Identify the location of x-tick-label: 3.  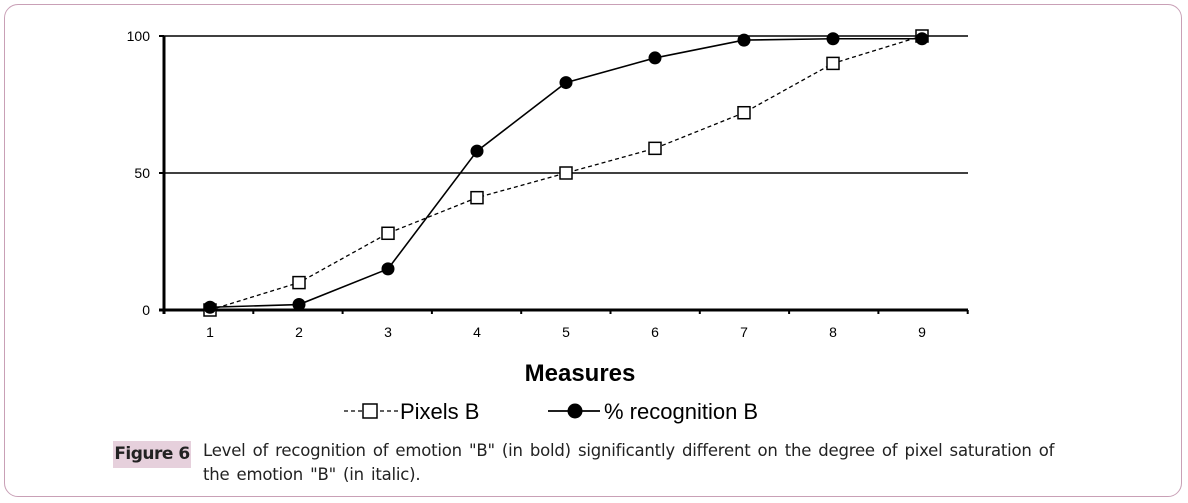
(388, 332).